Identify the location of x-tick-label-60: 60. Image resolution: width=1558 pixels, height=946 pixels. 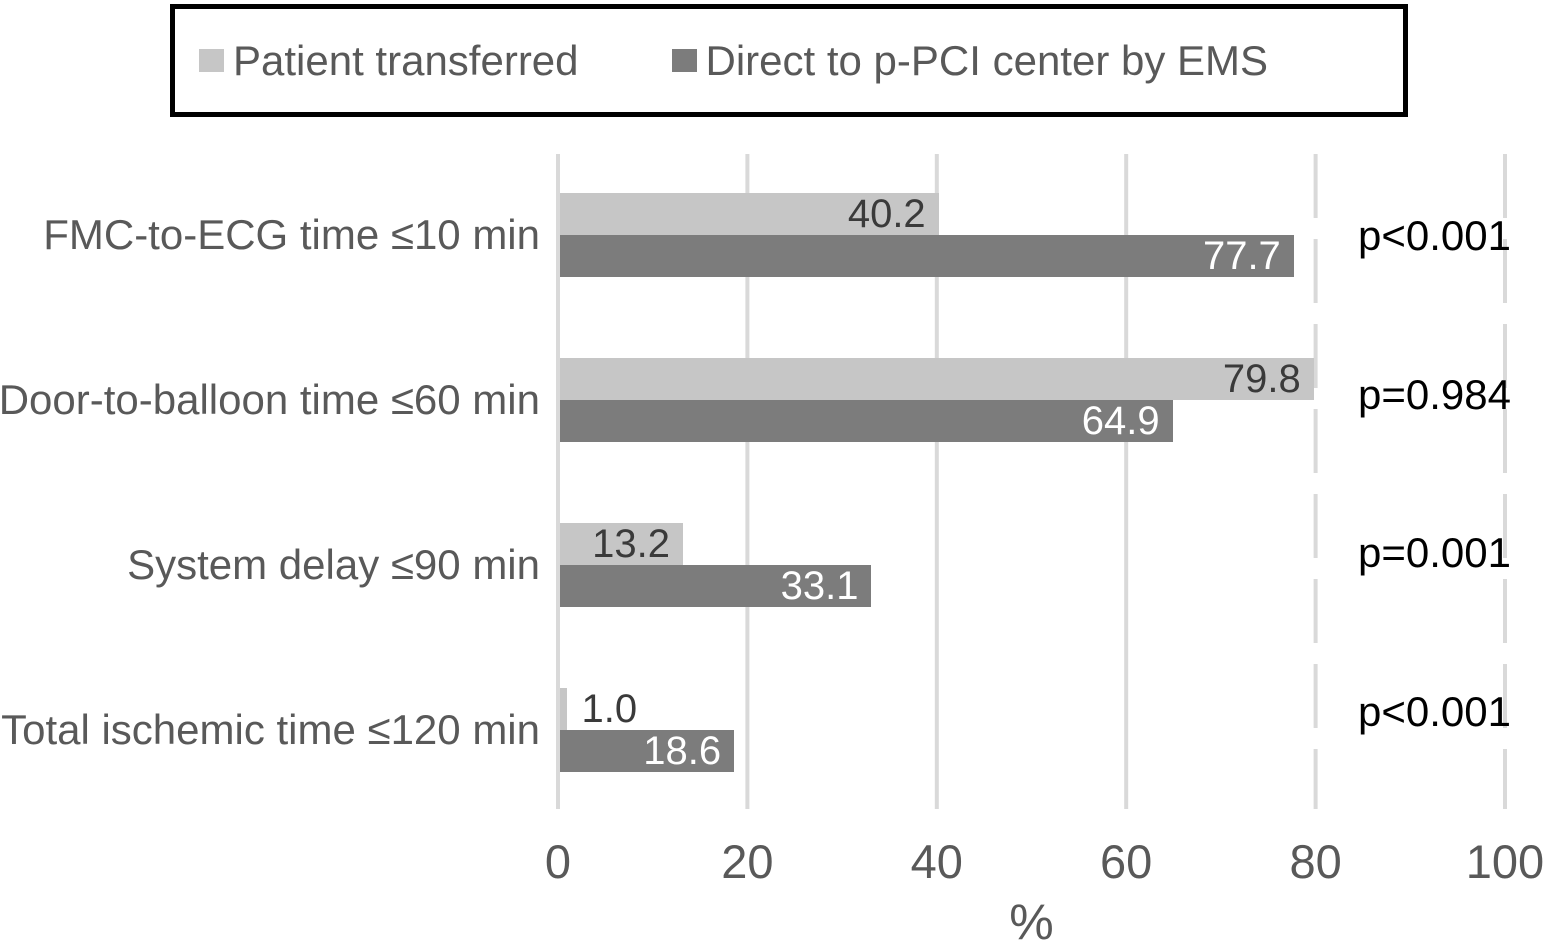
(1126, 861).